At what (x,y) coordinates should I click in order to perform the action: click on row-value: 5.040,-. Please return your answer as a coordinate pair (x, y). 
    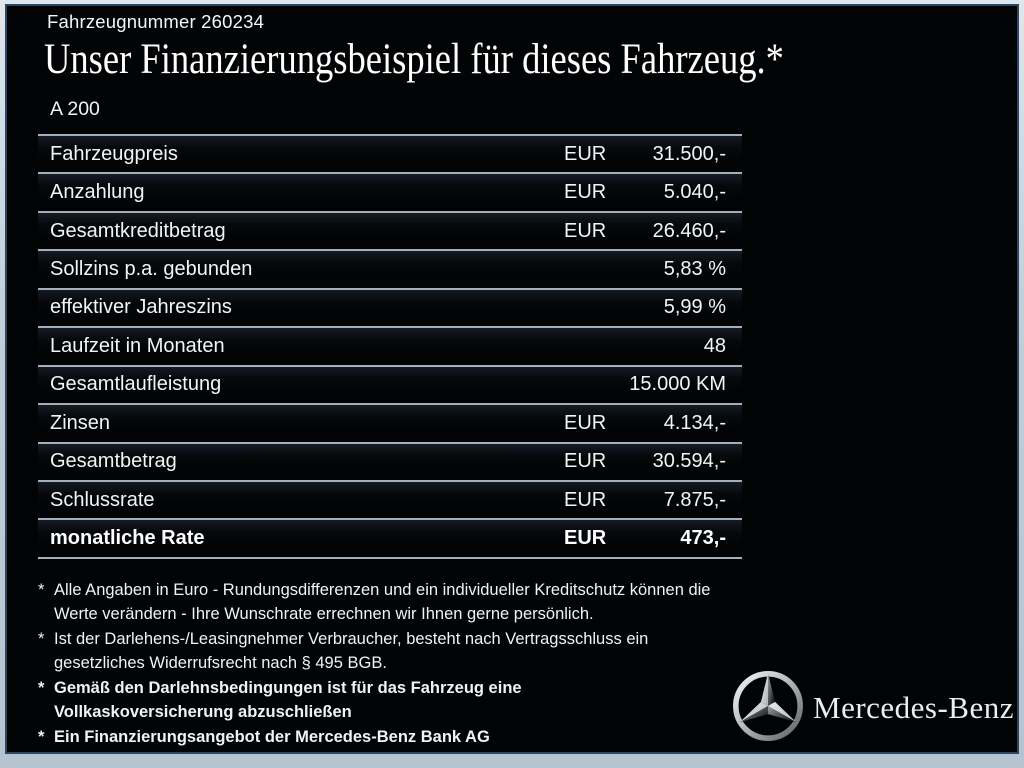
    Looking at the image, I should click on (694, 192).